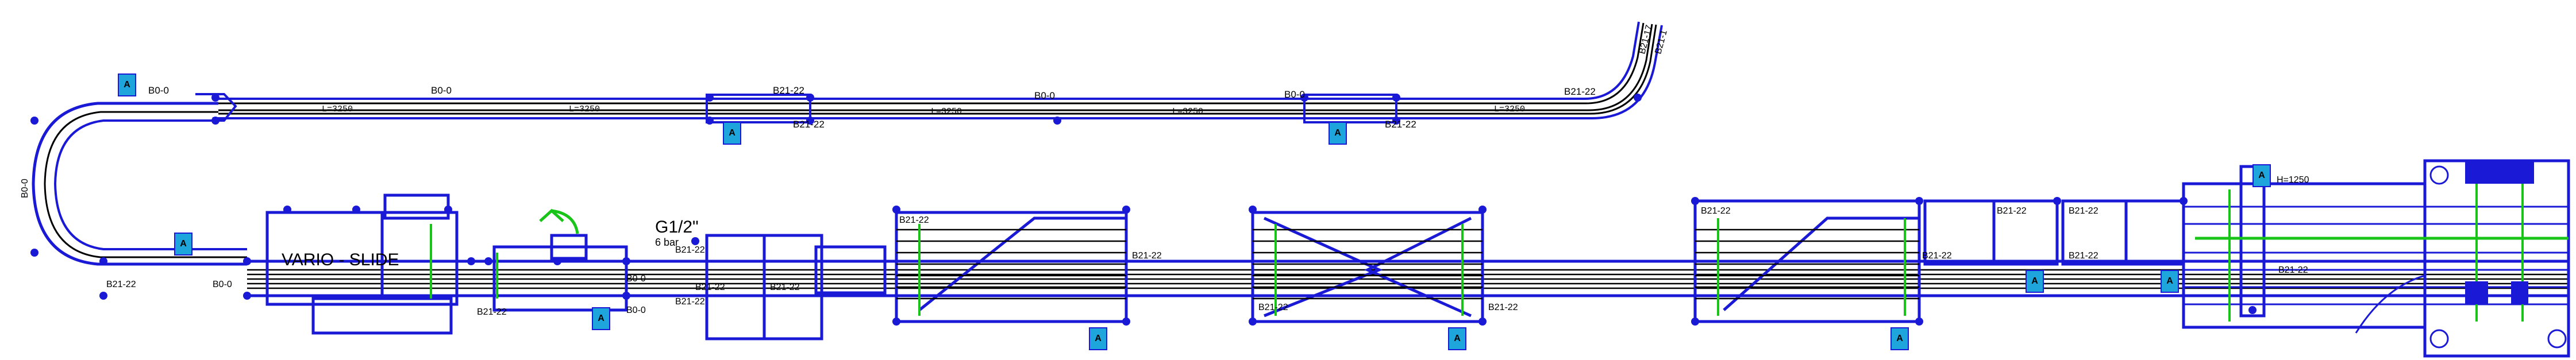 The height and width of the screenshot is (360, 2576). Describe the element at coordinates (139, 184) in the screenshot. I see `left-curve` at that location.